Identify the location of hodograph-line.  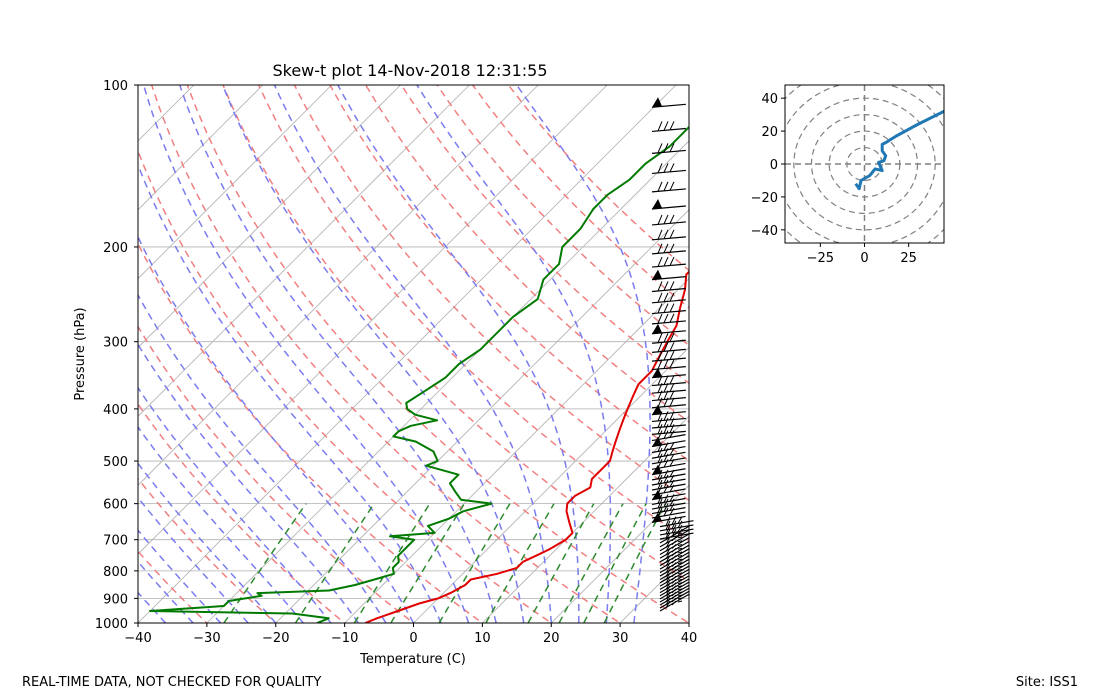
(899, 150).